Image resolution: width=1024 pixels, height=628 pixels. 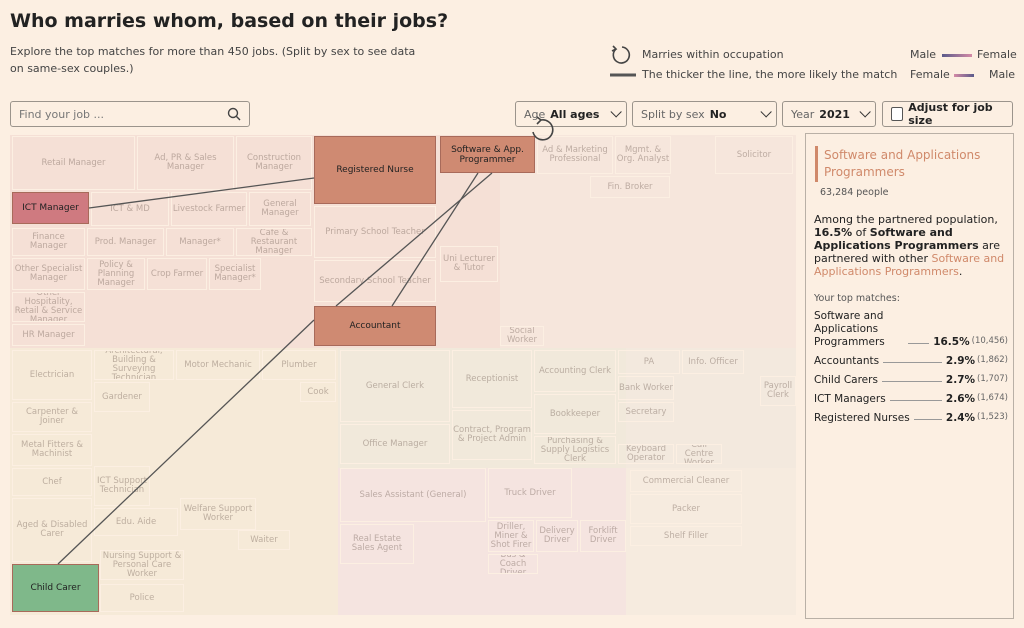 What do you see at coordinates (48, 242) in the screenshot?
I see `job-cell: Finance Manager` at bounding box center [48, 242].